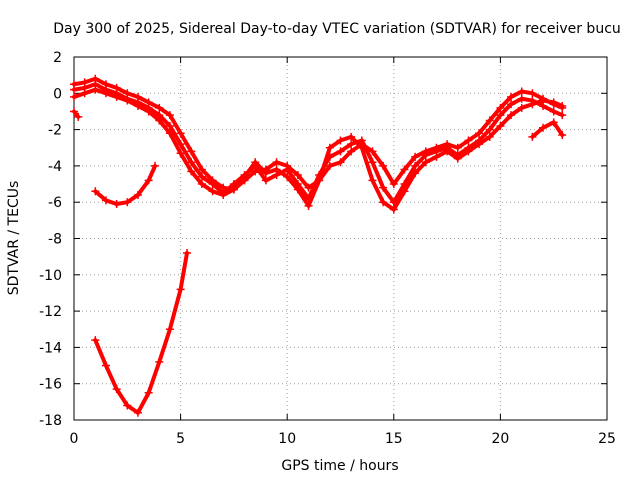 The width and height of the screenshot is (640, 480). I want to click on y-tick-label: -18, so click(50, 421).